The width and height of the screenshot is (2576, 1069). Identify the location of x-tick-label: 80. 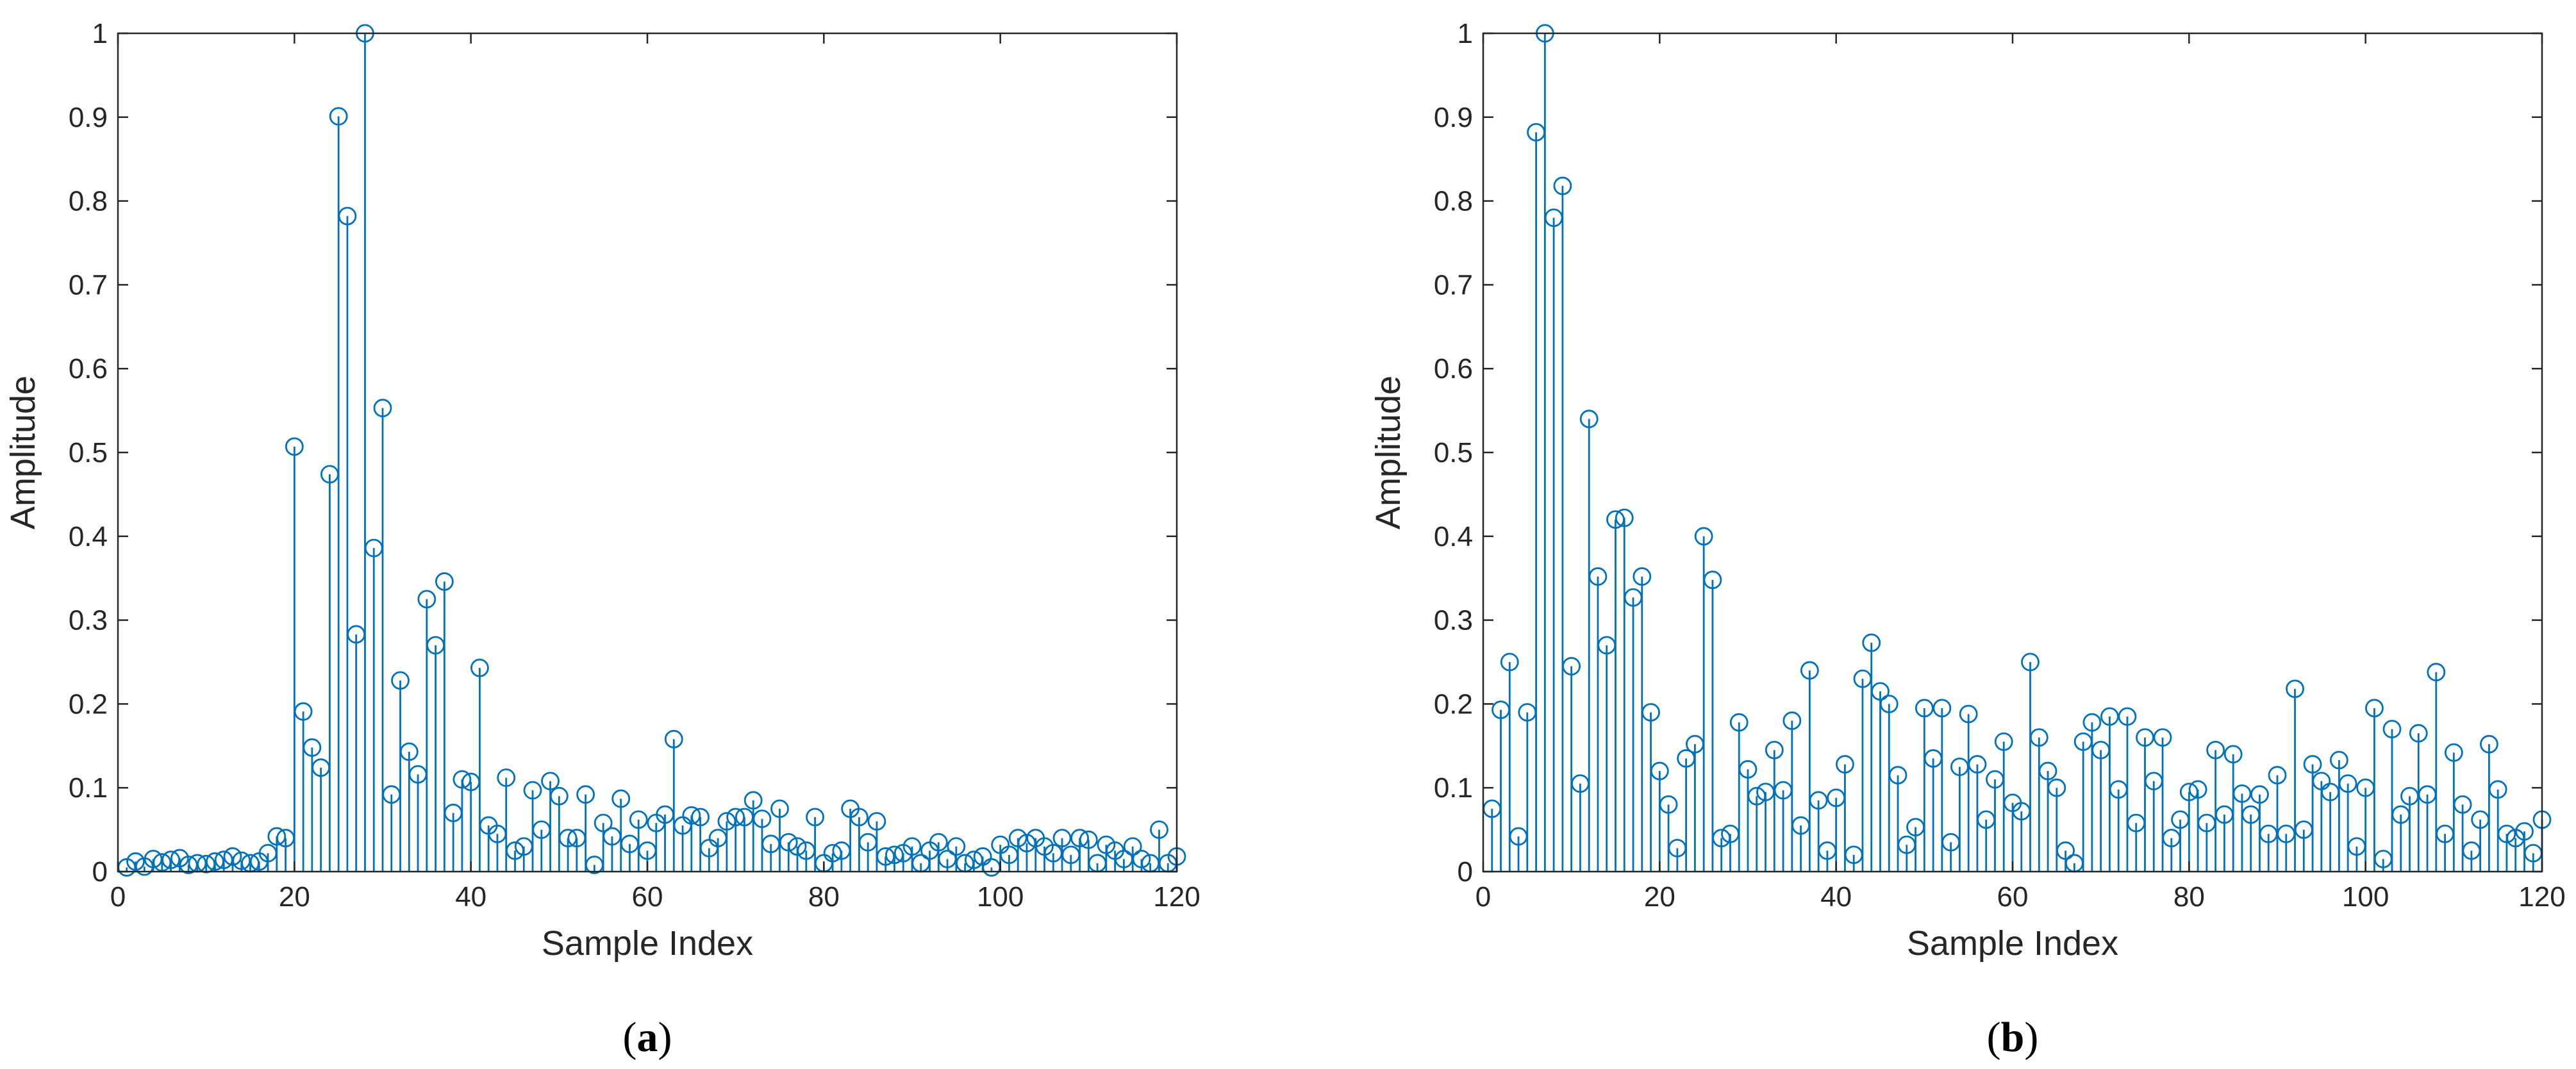
(2189, 897).